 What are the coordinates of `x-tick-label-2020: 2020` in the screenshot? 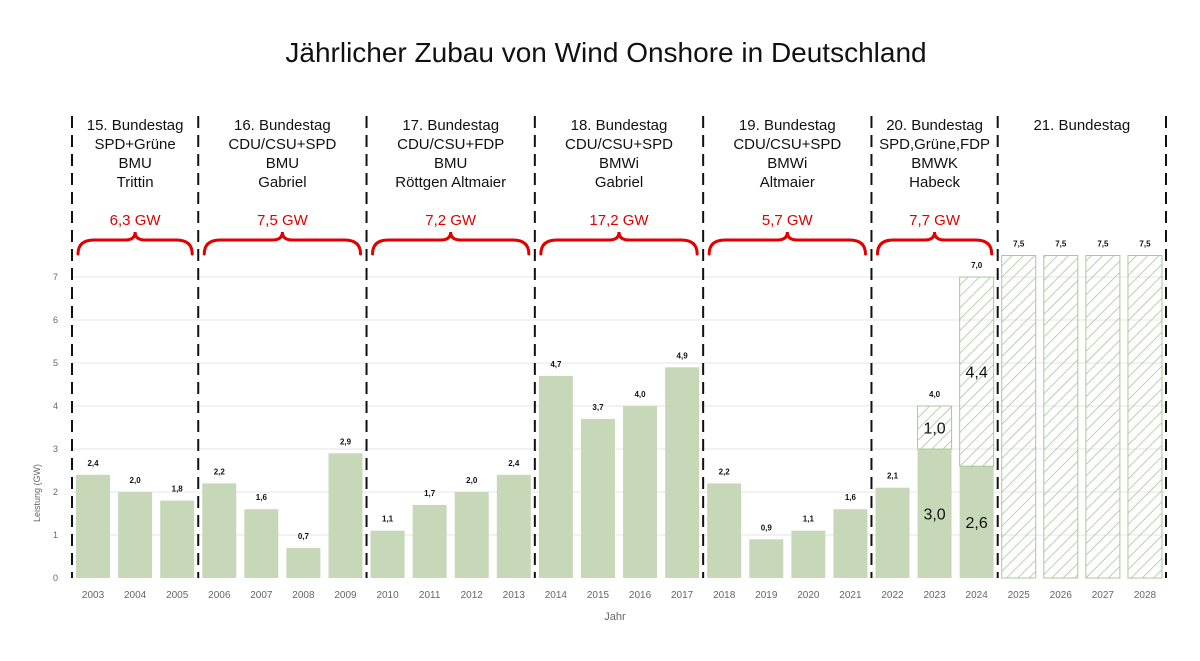 It's located at (808, 595).